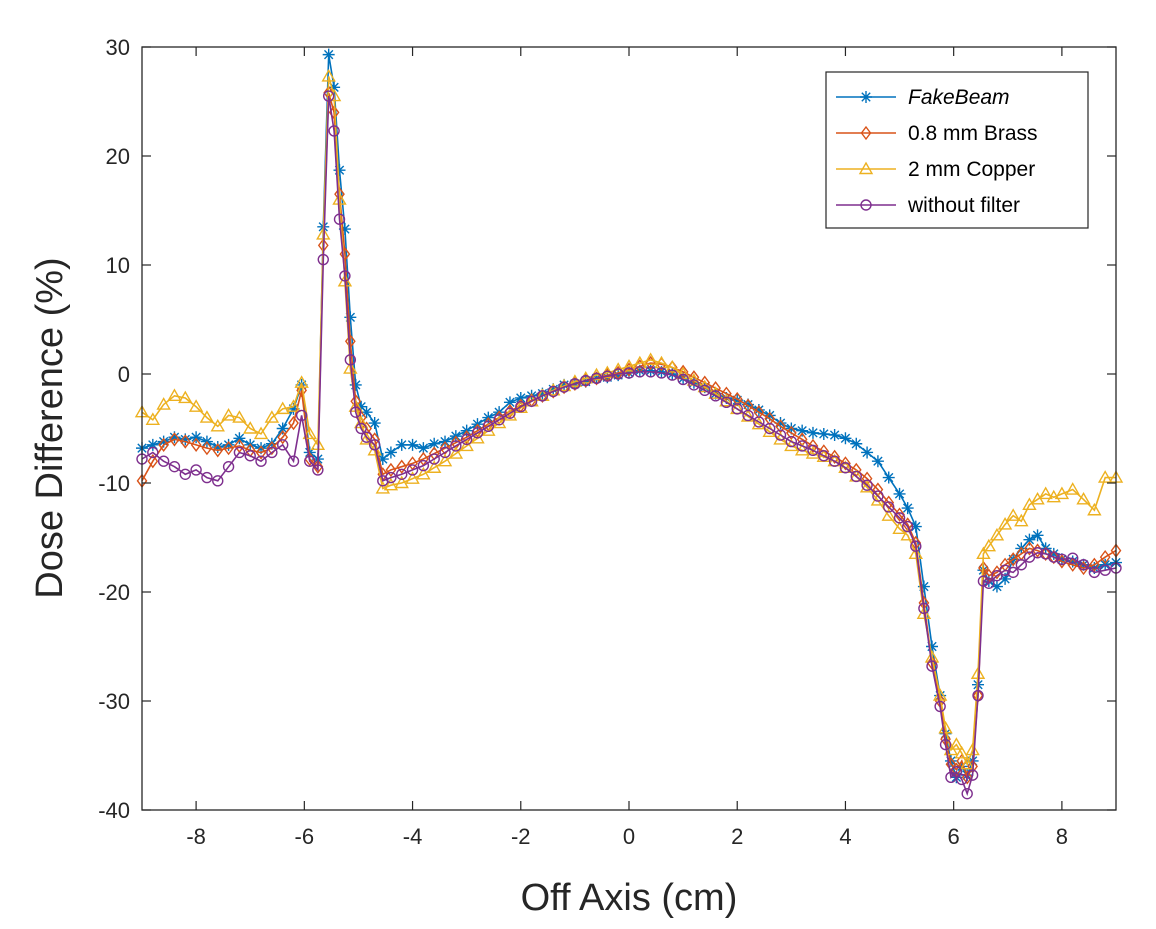  I want to click on legend-item-without-filter: without filter, so click(928, 205).